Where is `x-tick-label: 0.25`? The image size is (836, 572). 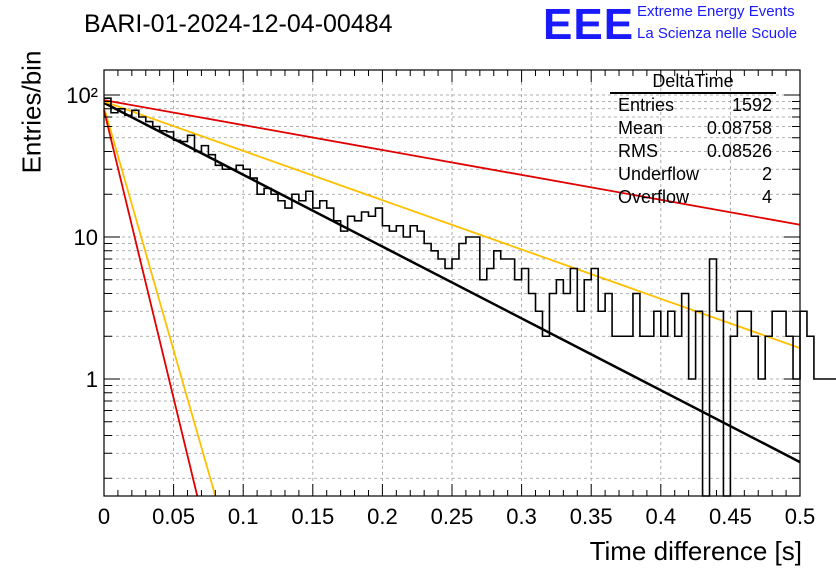
x-tick-label: 0.25 is located at coordinates (452, 516).